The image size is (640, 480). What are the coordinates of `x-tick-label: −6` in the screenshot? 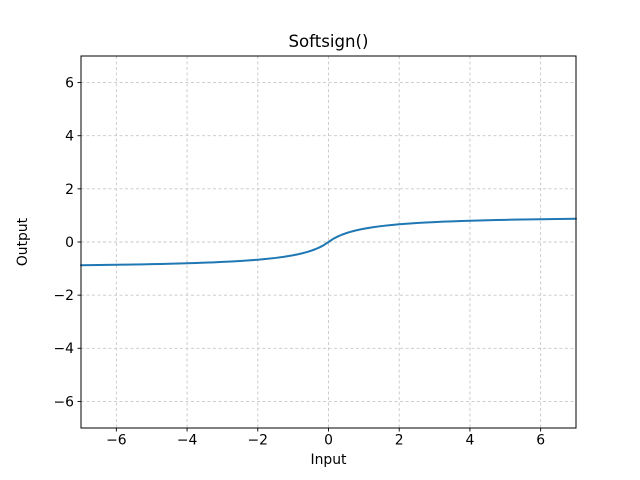 It's located at (116, 441).